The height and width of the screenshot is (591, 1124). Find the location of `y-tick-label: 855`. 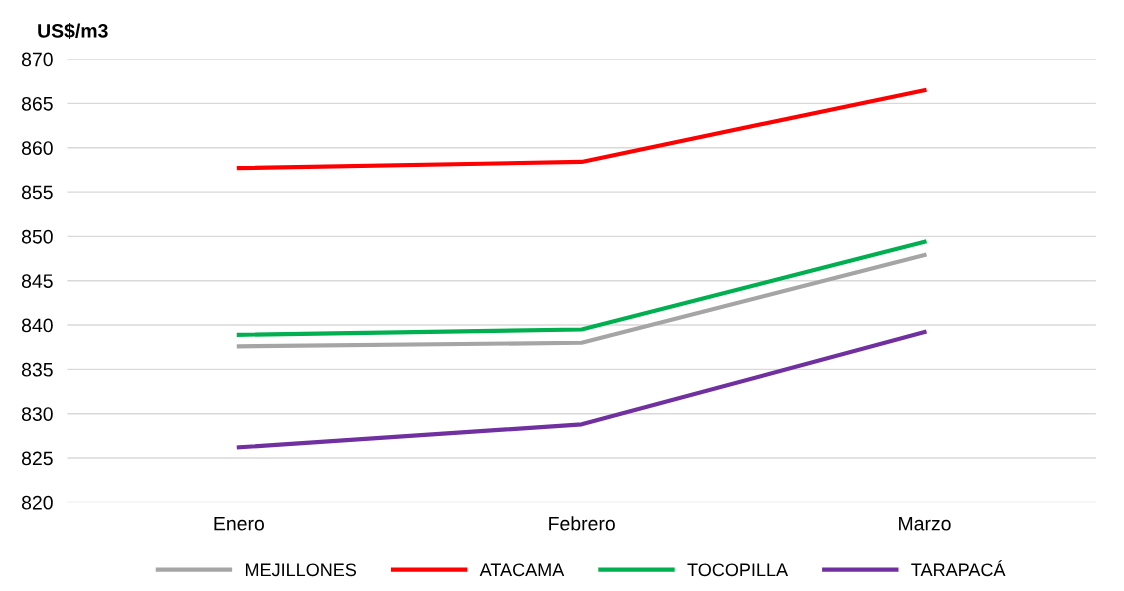

y-tick-label: 855 is located at coordinates (37, 192).